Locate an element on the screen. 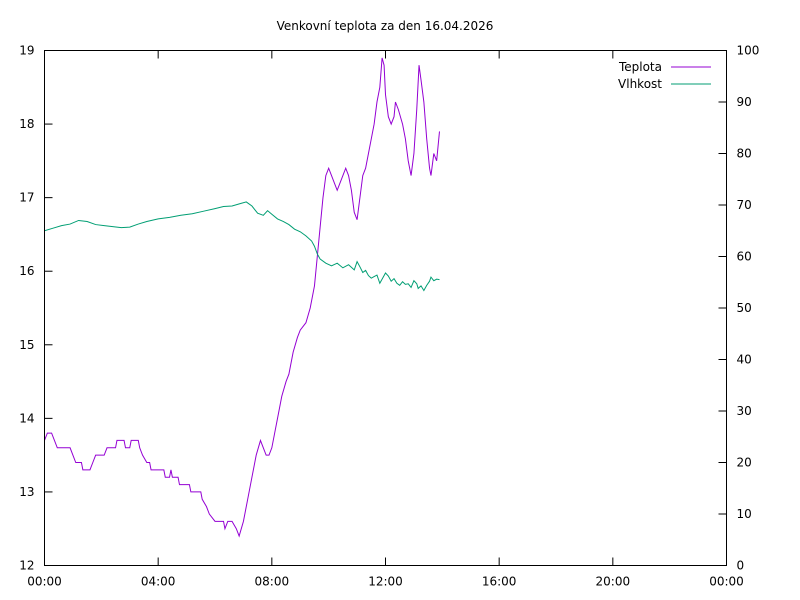 This screenshot has width=800, height=600. x-tick-label: 20:00 is located at coordinates (613, 582).